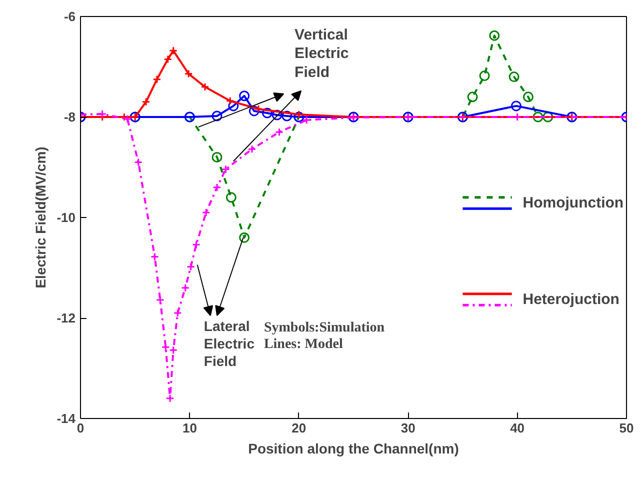  I want to click on y-tick-label: -10, so click(66, 217).